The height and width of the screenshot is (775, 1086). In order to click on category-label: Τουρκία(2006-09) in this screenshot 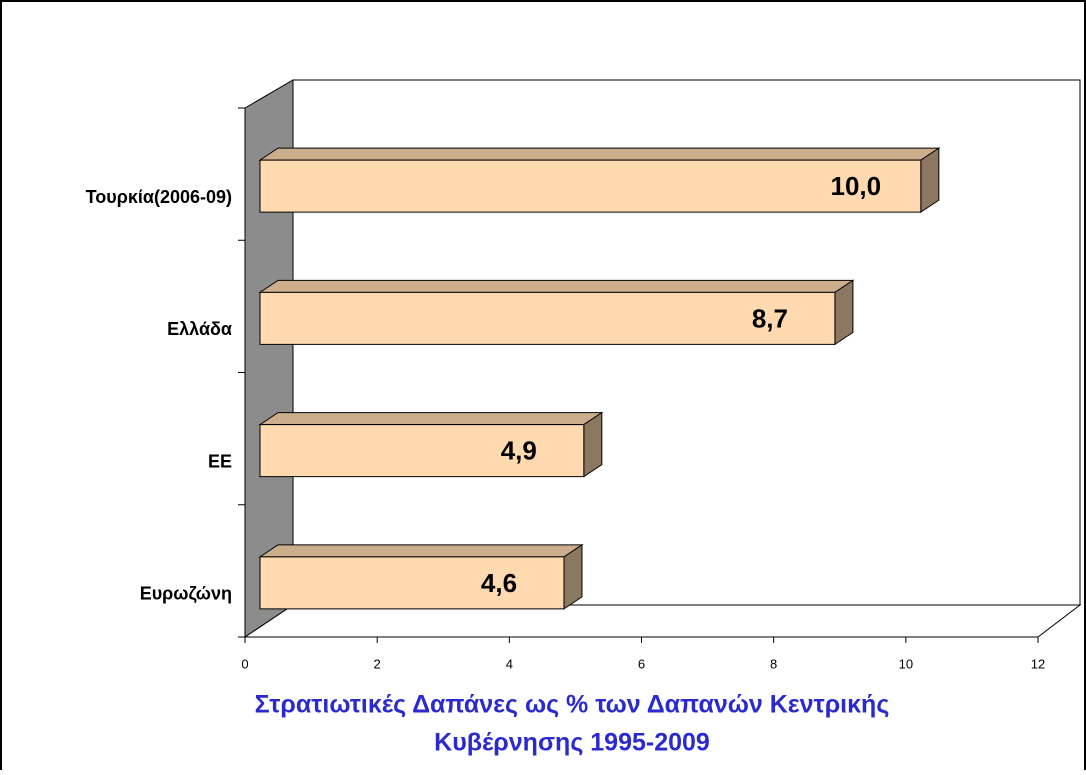, I will do `click(159, 197)`.